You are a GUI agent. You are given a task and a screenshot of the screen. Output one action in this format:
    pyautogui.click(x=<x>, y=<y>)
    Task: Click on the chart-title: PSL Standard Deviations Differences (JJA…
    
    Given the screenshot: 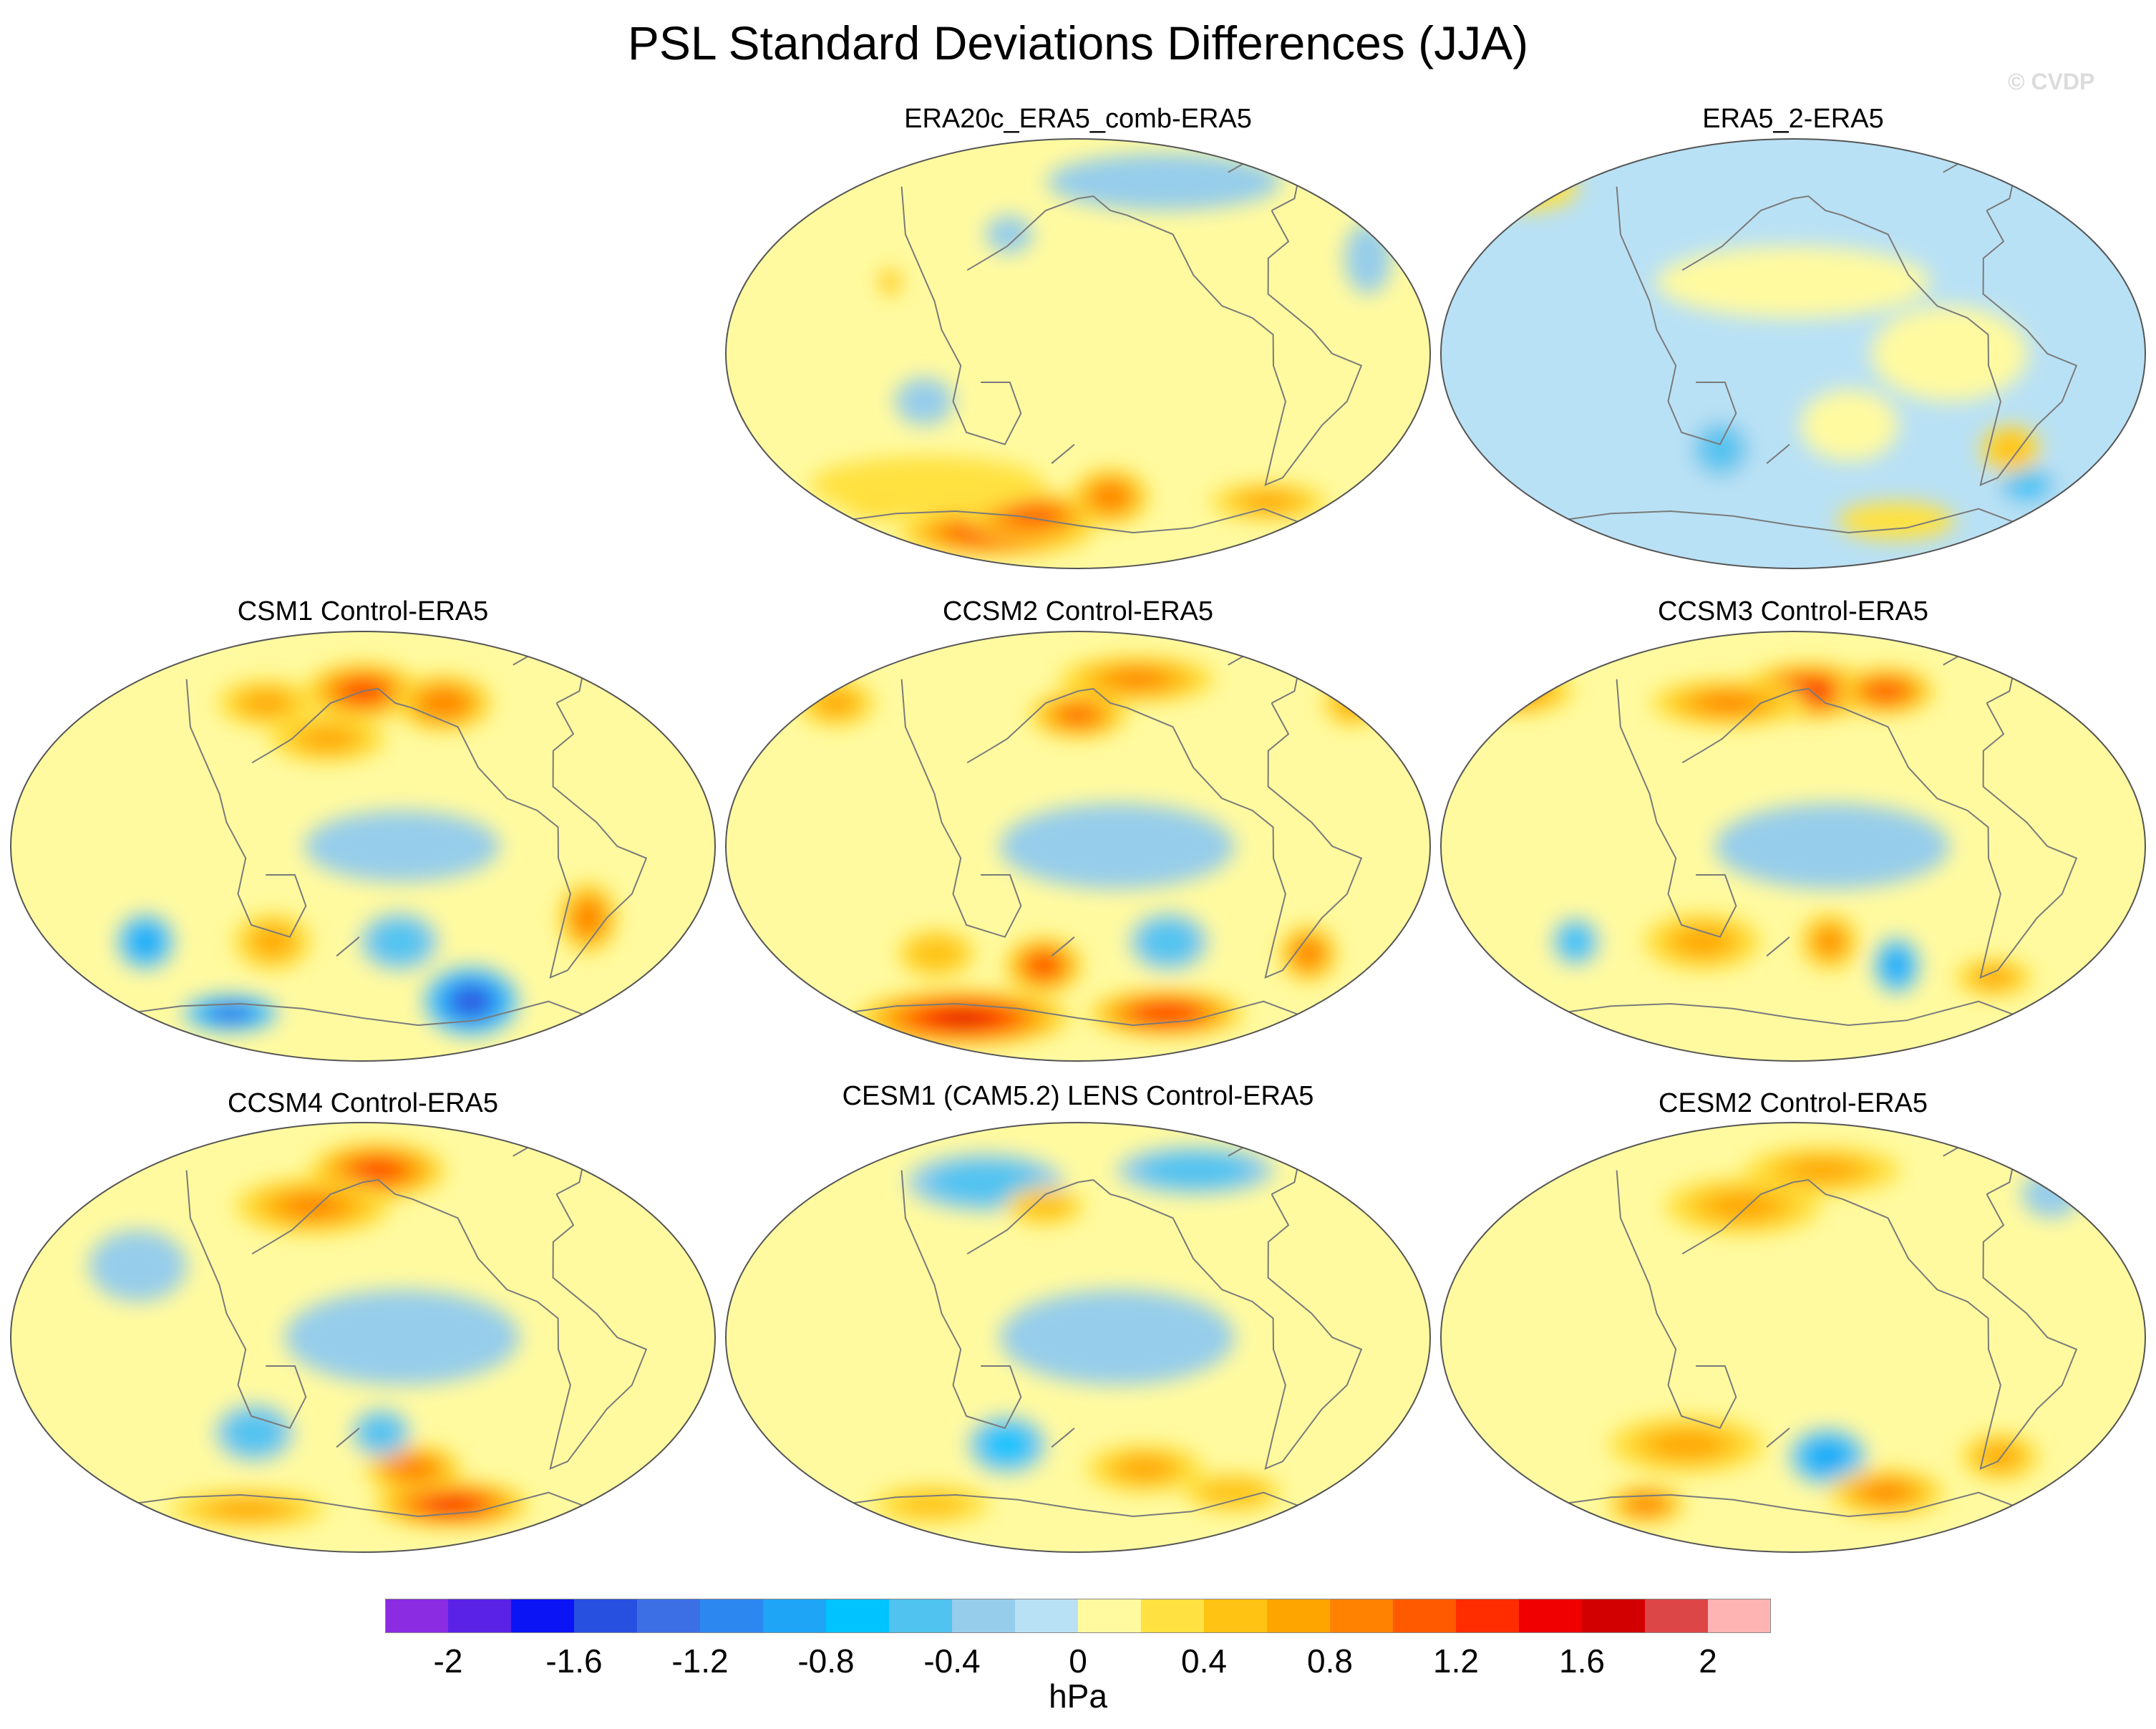 What is the action you would take?
    pyautogui.click(x=1078, y=42)
    